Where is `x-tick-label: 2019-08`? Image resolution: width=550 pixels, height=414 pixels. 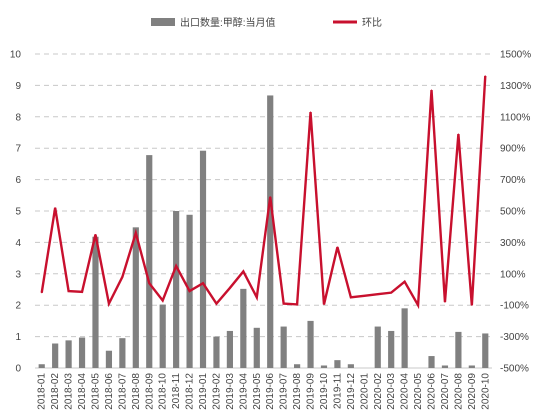
x-tick-label: 2019-08 is located at coordinates (297, 391).